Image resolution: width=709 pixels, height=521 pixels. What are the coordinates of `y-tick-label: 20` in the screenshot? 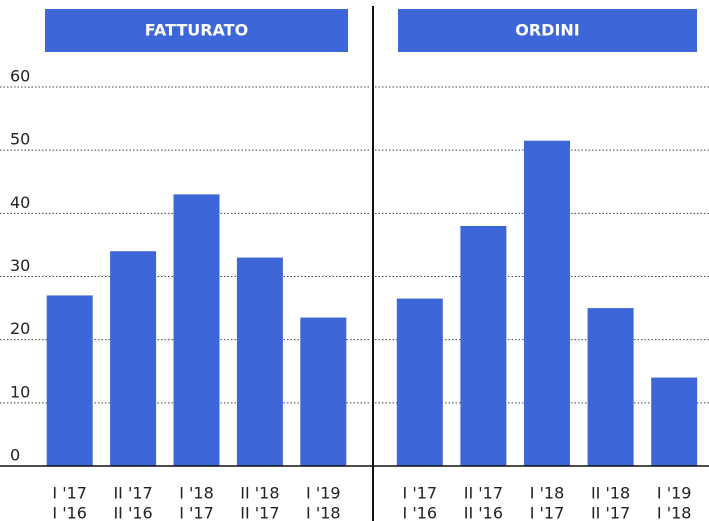 It's located at (20, 328).